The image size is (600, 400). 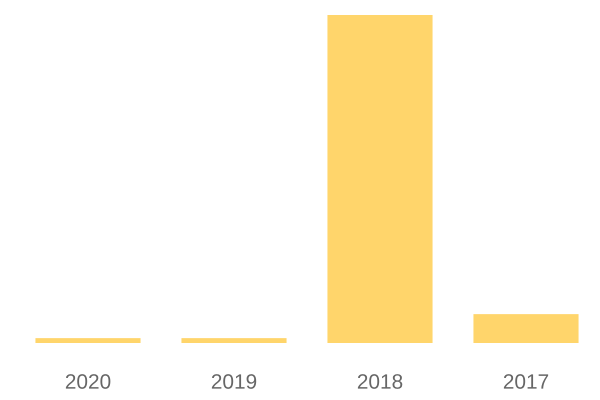 I want to click on x-tick-label: 2019, so click(x=234, y=381).